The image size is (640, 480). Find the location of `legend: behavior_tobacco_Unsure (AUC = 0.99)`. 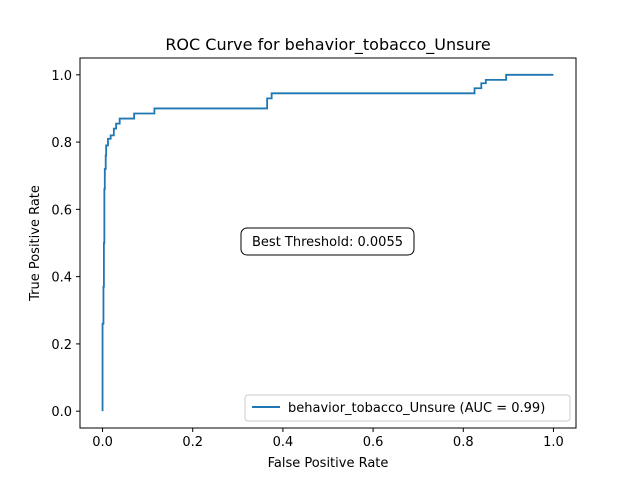

legend: behavior_tobacco_Unsure (AUC = 0.99) is located at coordinates (407, 408).